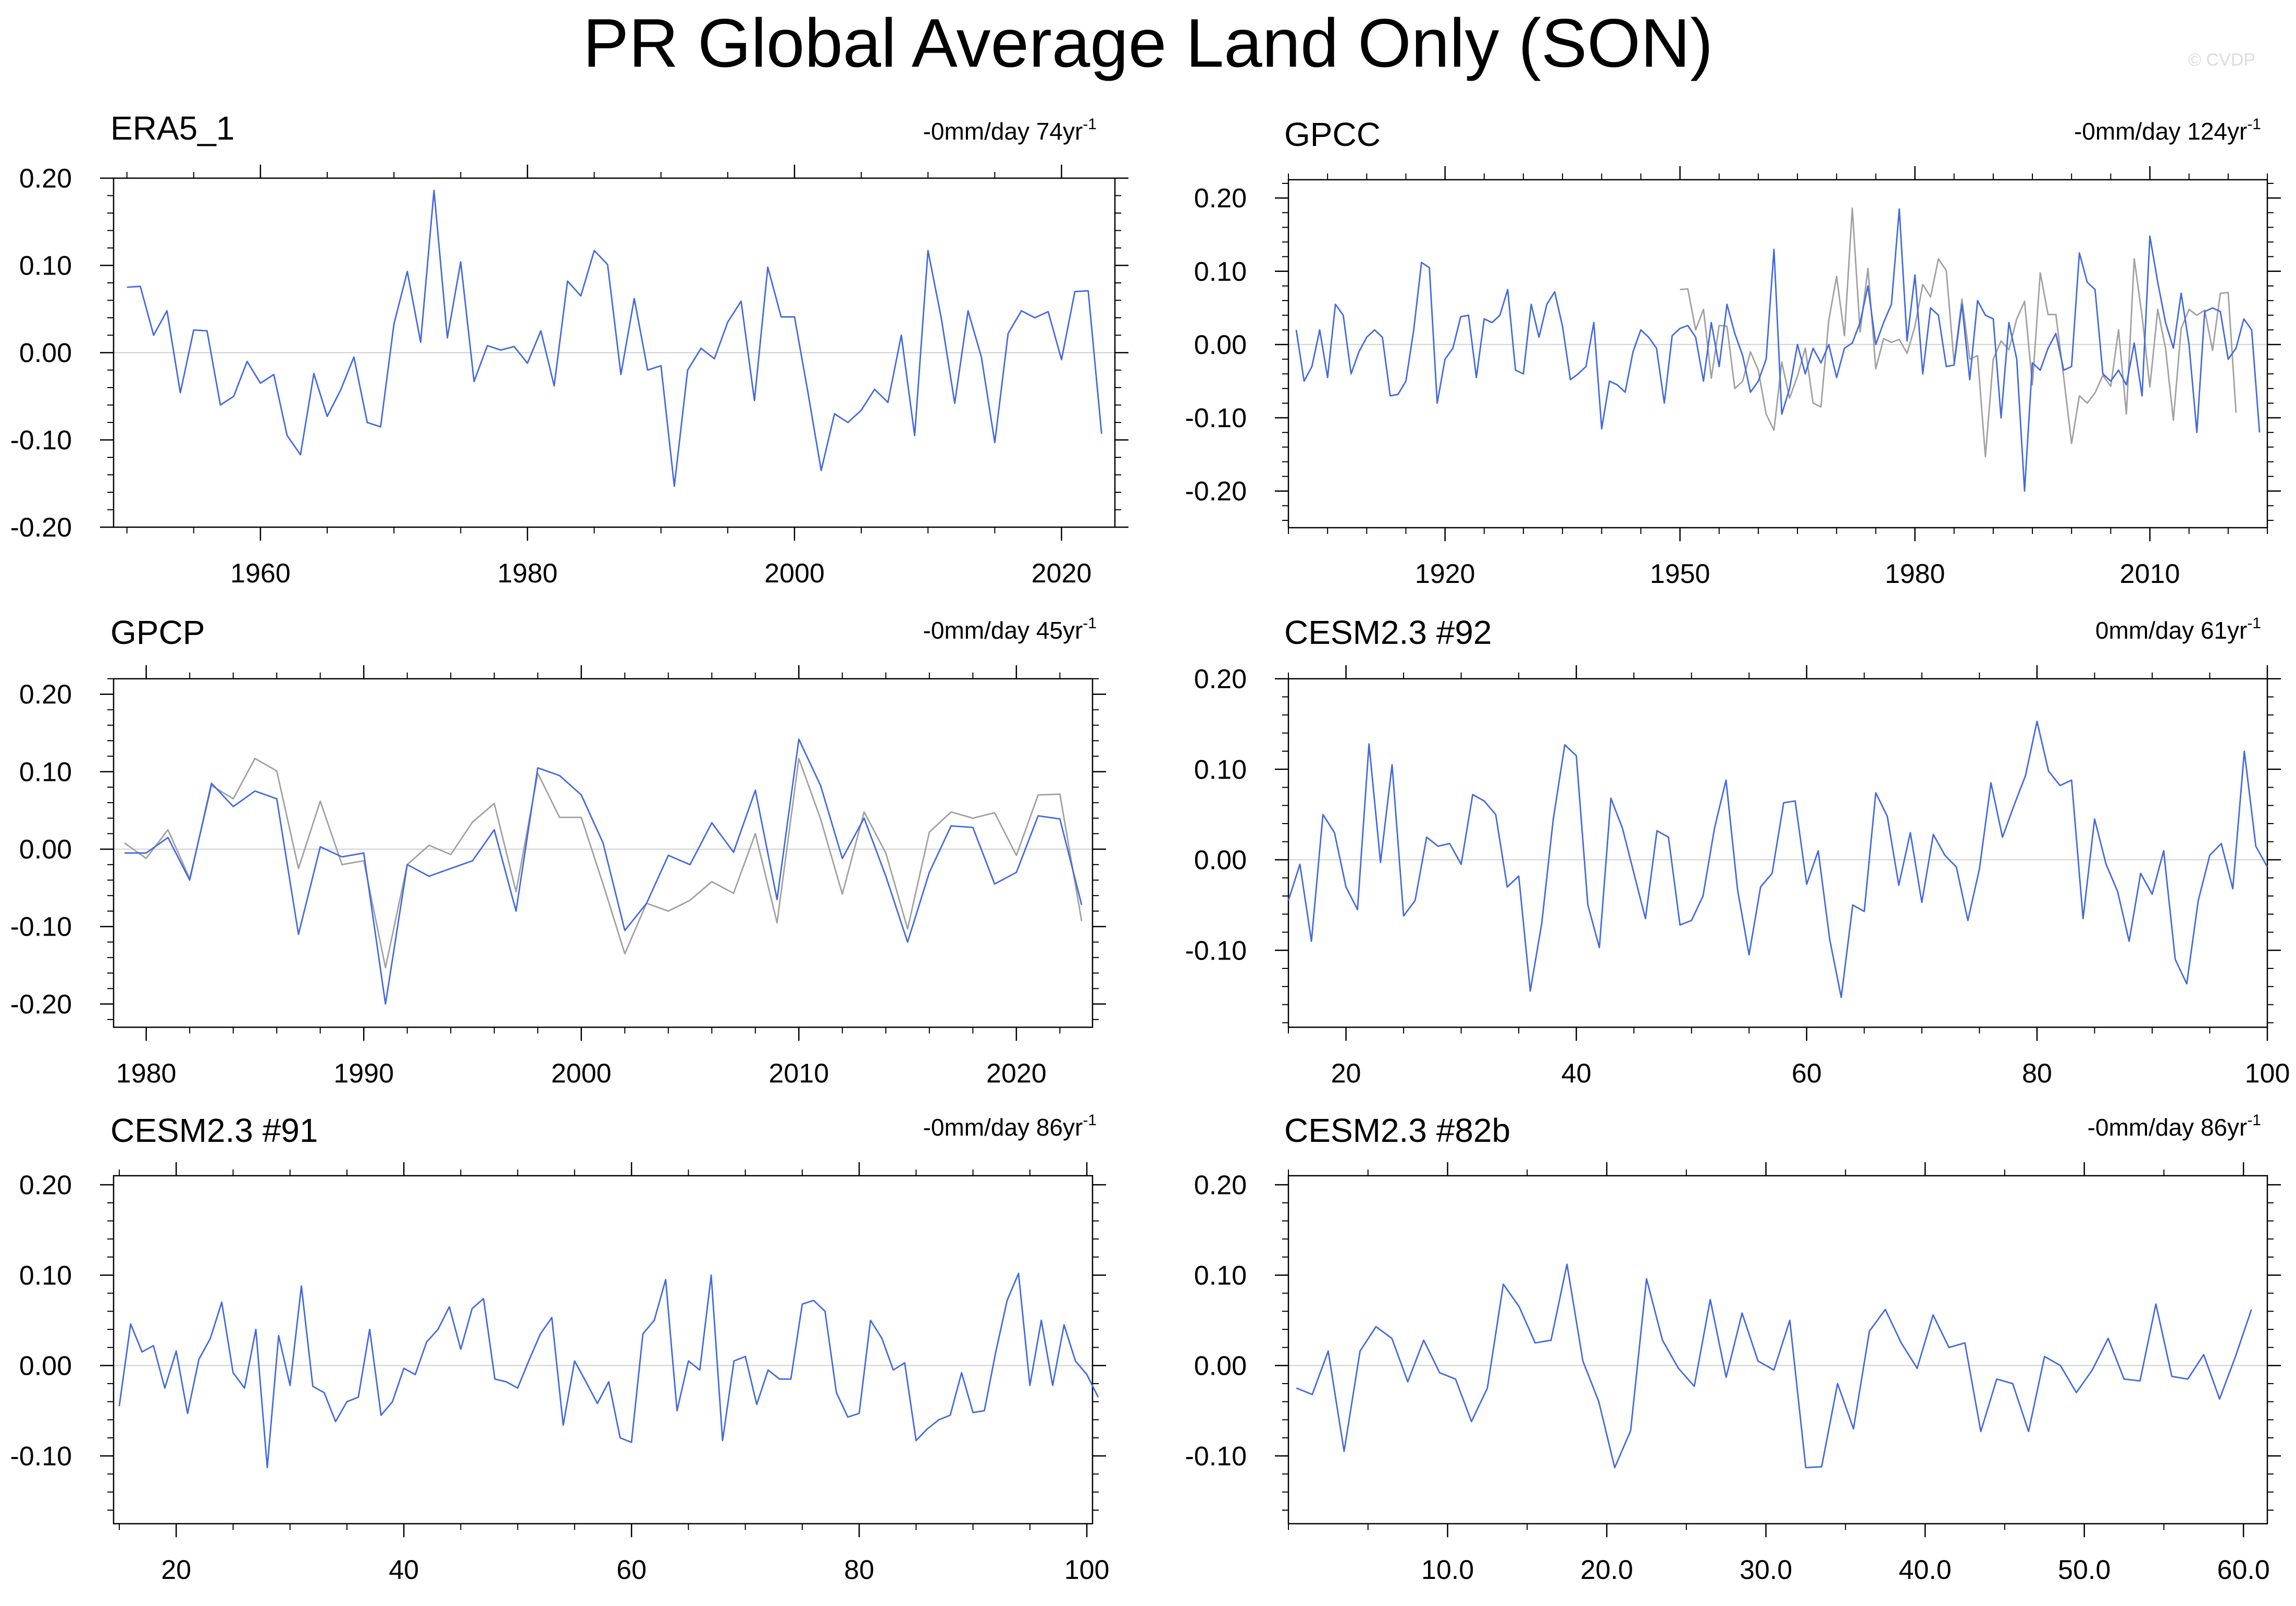 The image size is (2296, 1606). Describe the element at coordinates (1148, 43) in the screenshot. I see `page-title: PR Global Average Land Only (SON)` at that location.